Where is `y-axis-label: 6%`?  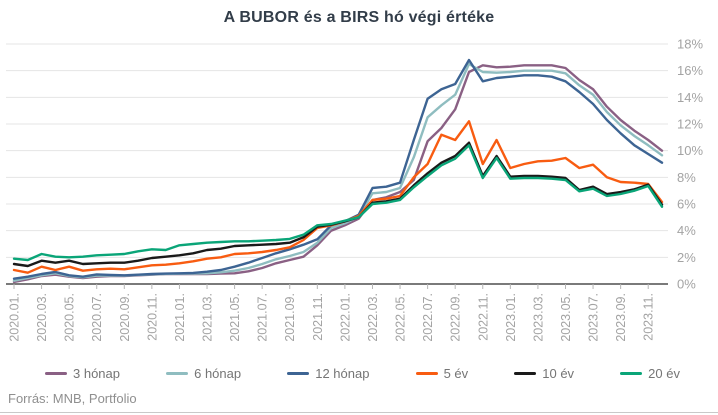 y-axis-label: 6% is located at coordinates (686, 204).